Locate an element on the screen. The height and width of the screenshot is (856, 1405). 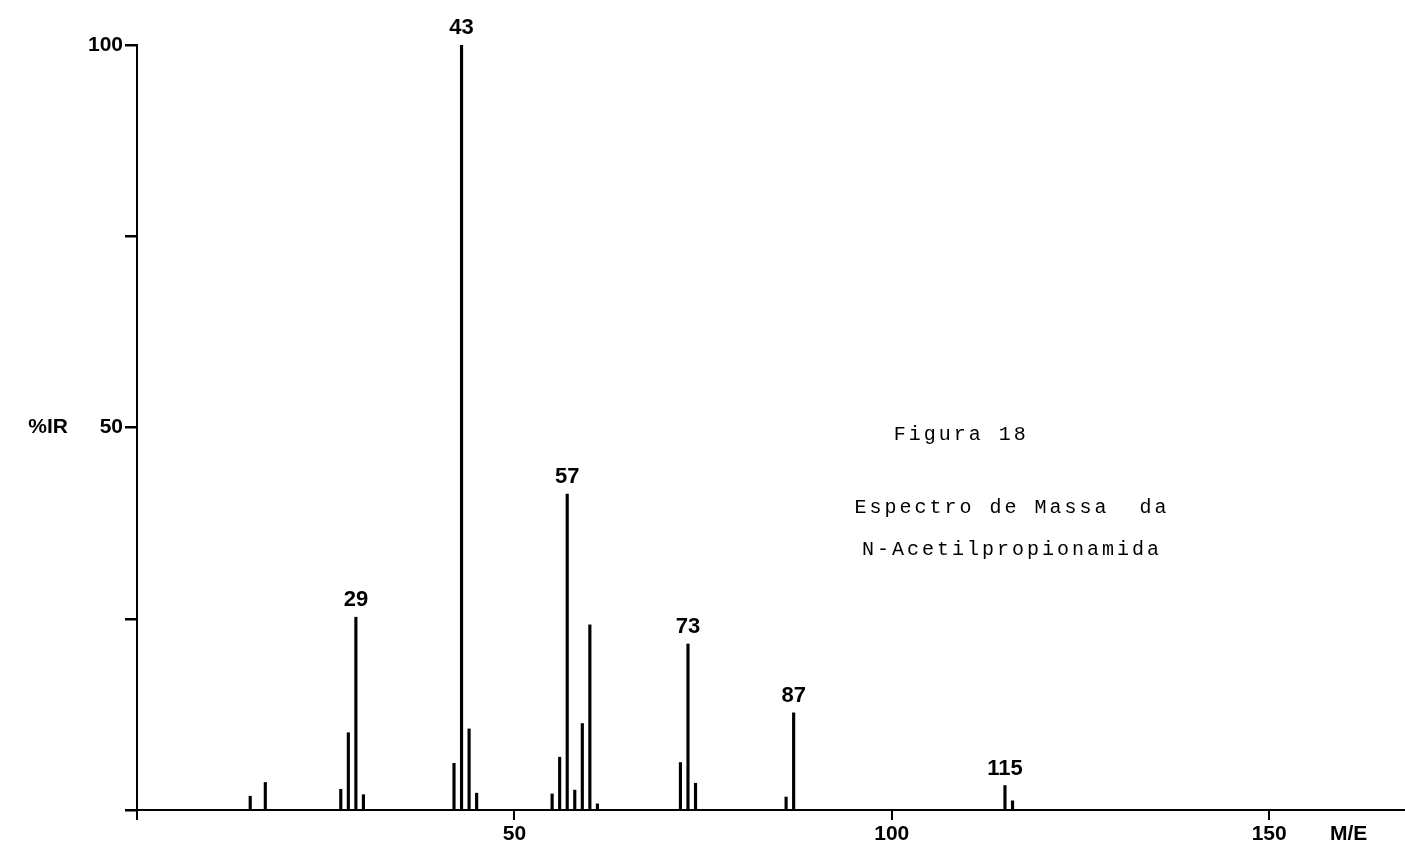
annotation: 29 is located at coordinates (356, 599).